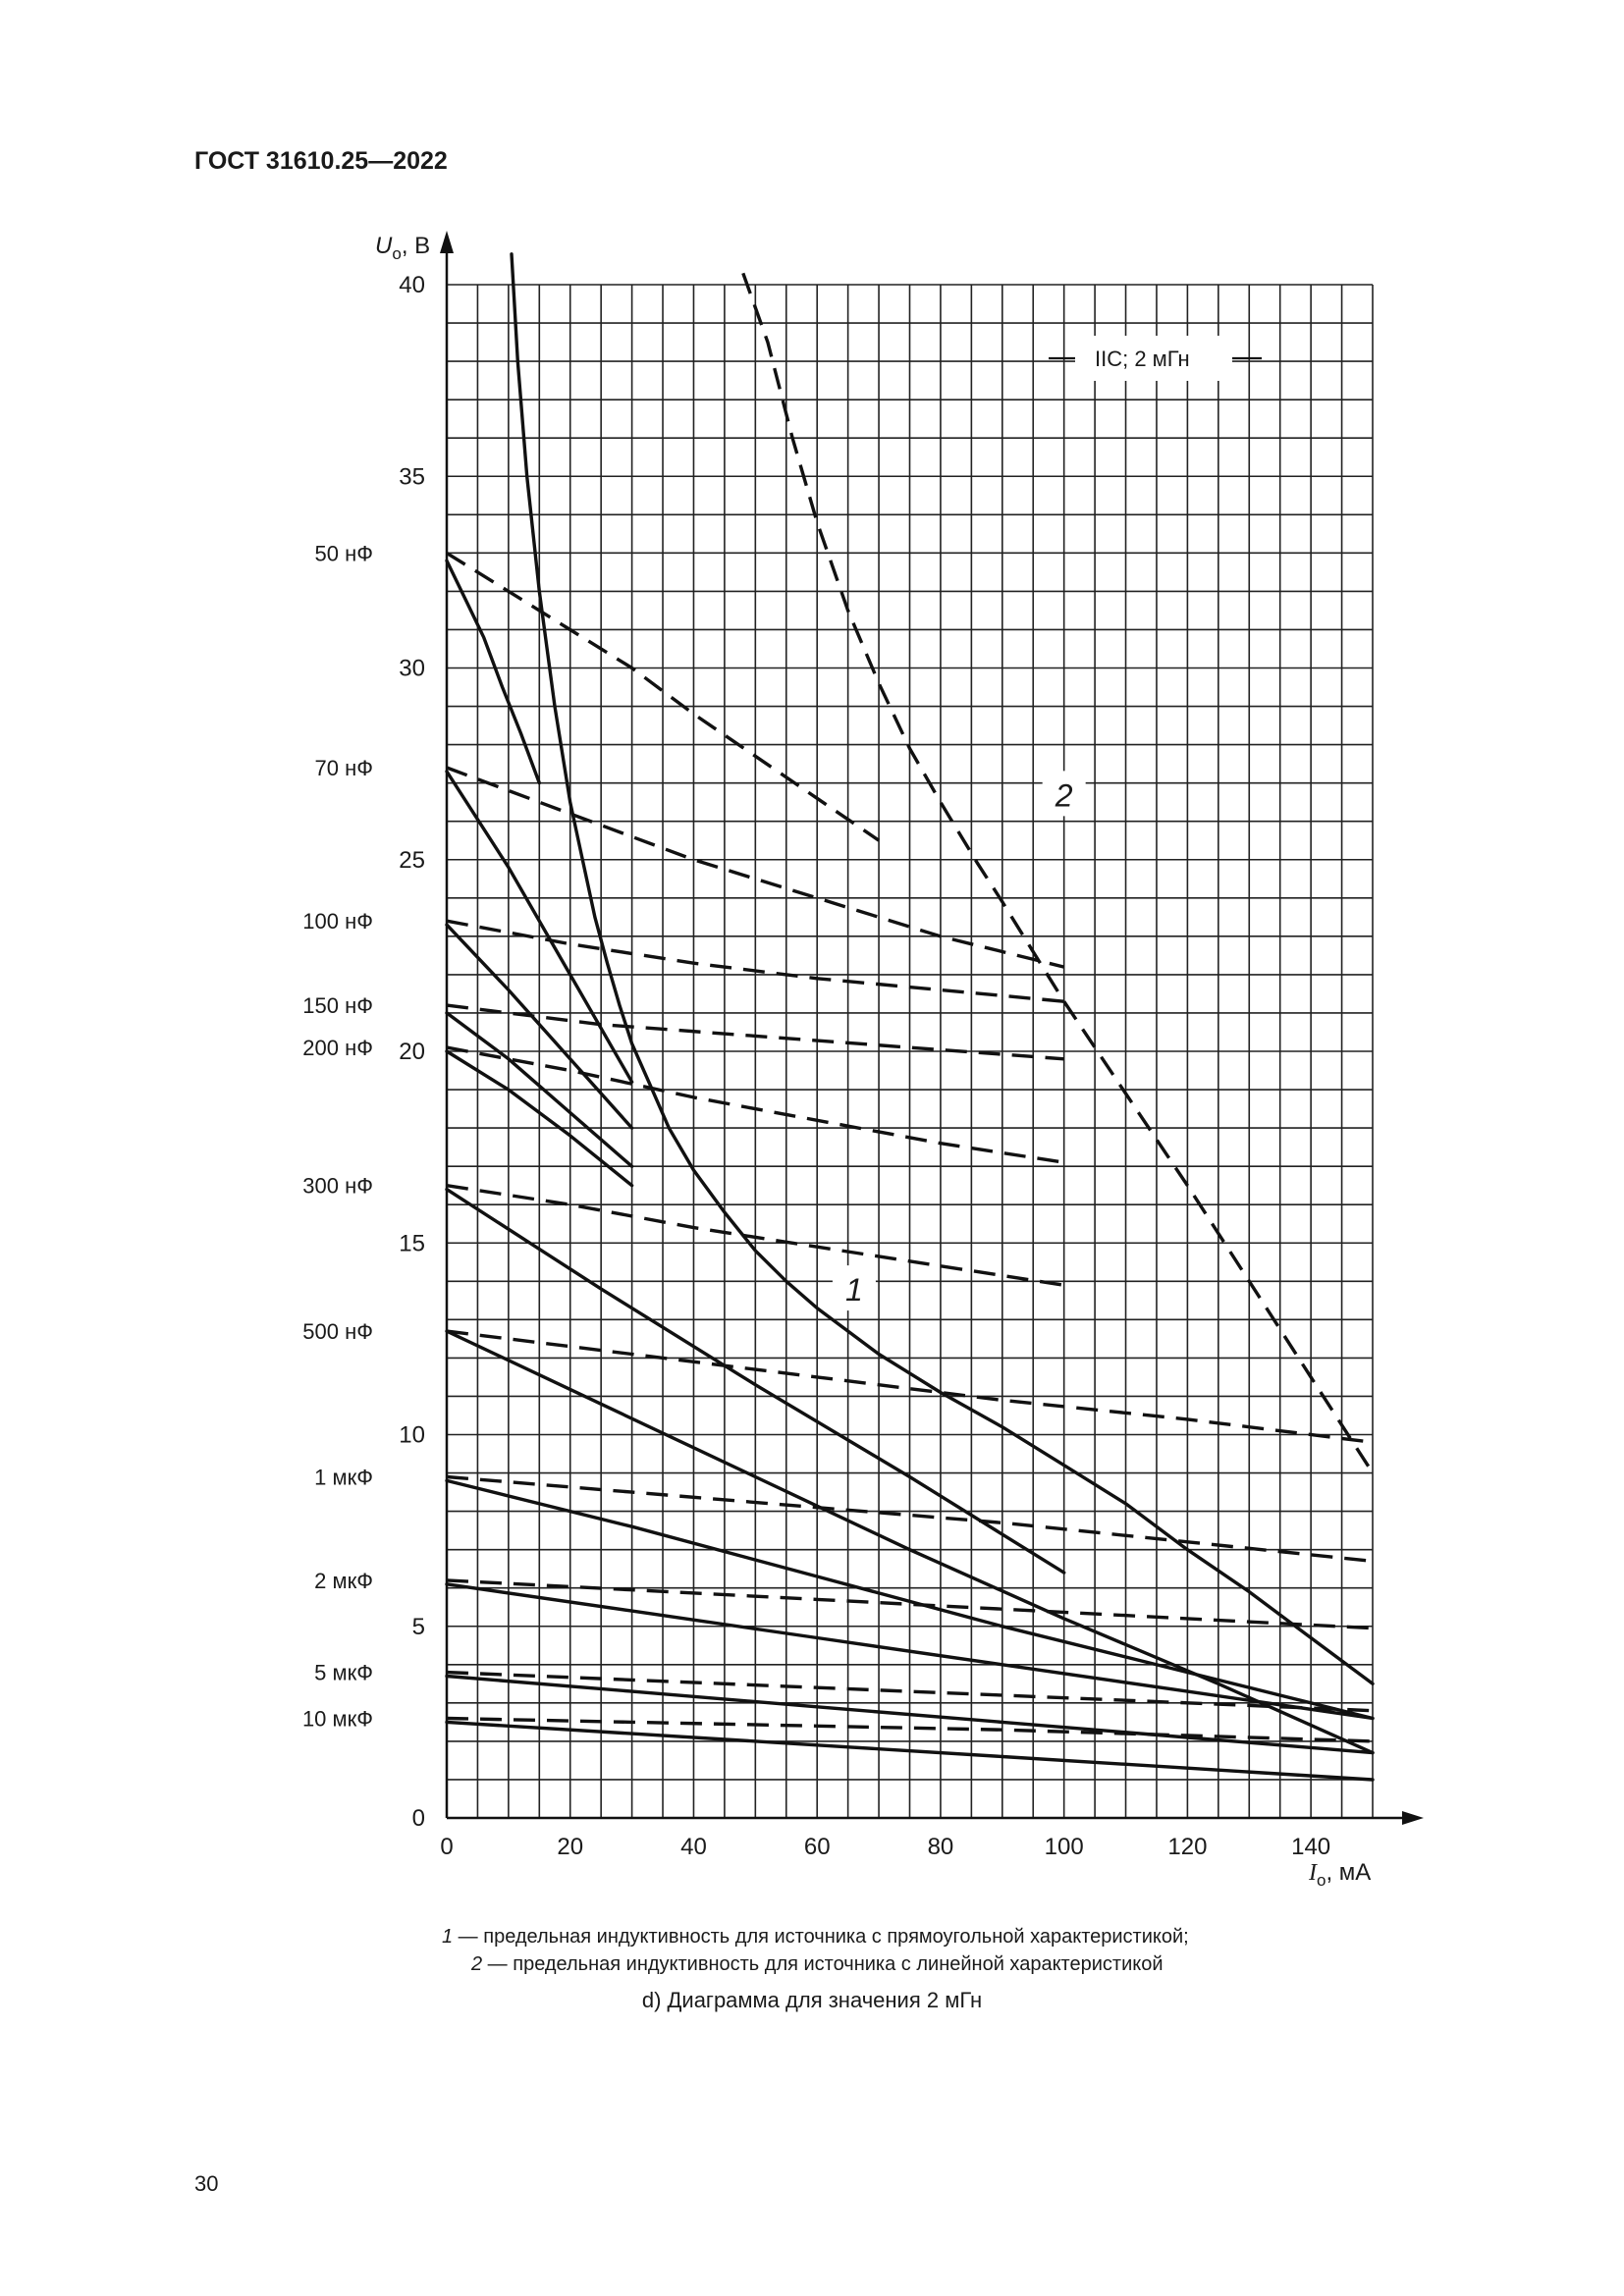 The height and width of the screenshot is (2296, 1624). Describe the element at coordinates (343, 1581) in the screenshot. I see `capacitance-label: 2 мкФ` at that location.